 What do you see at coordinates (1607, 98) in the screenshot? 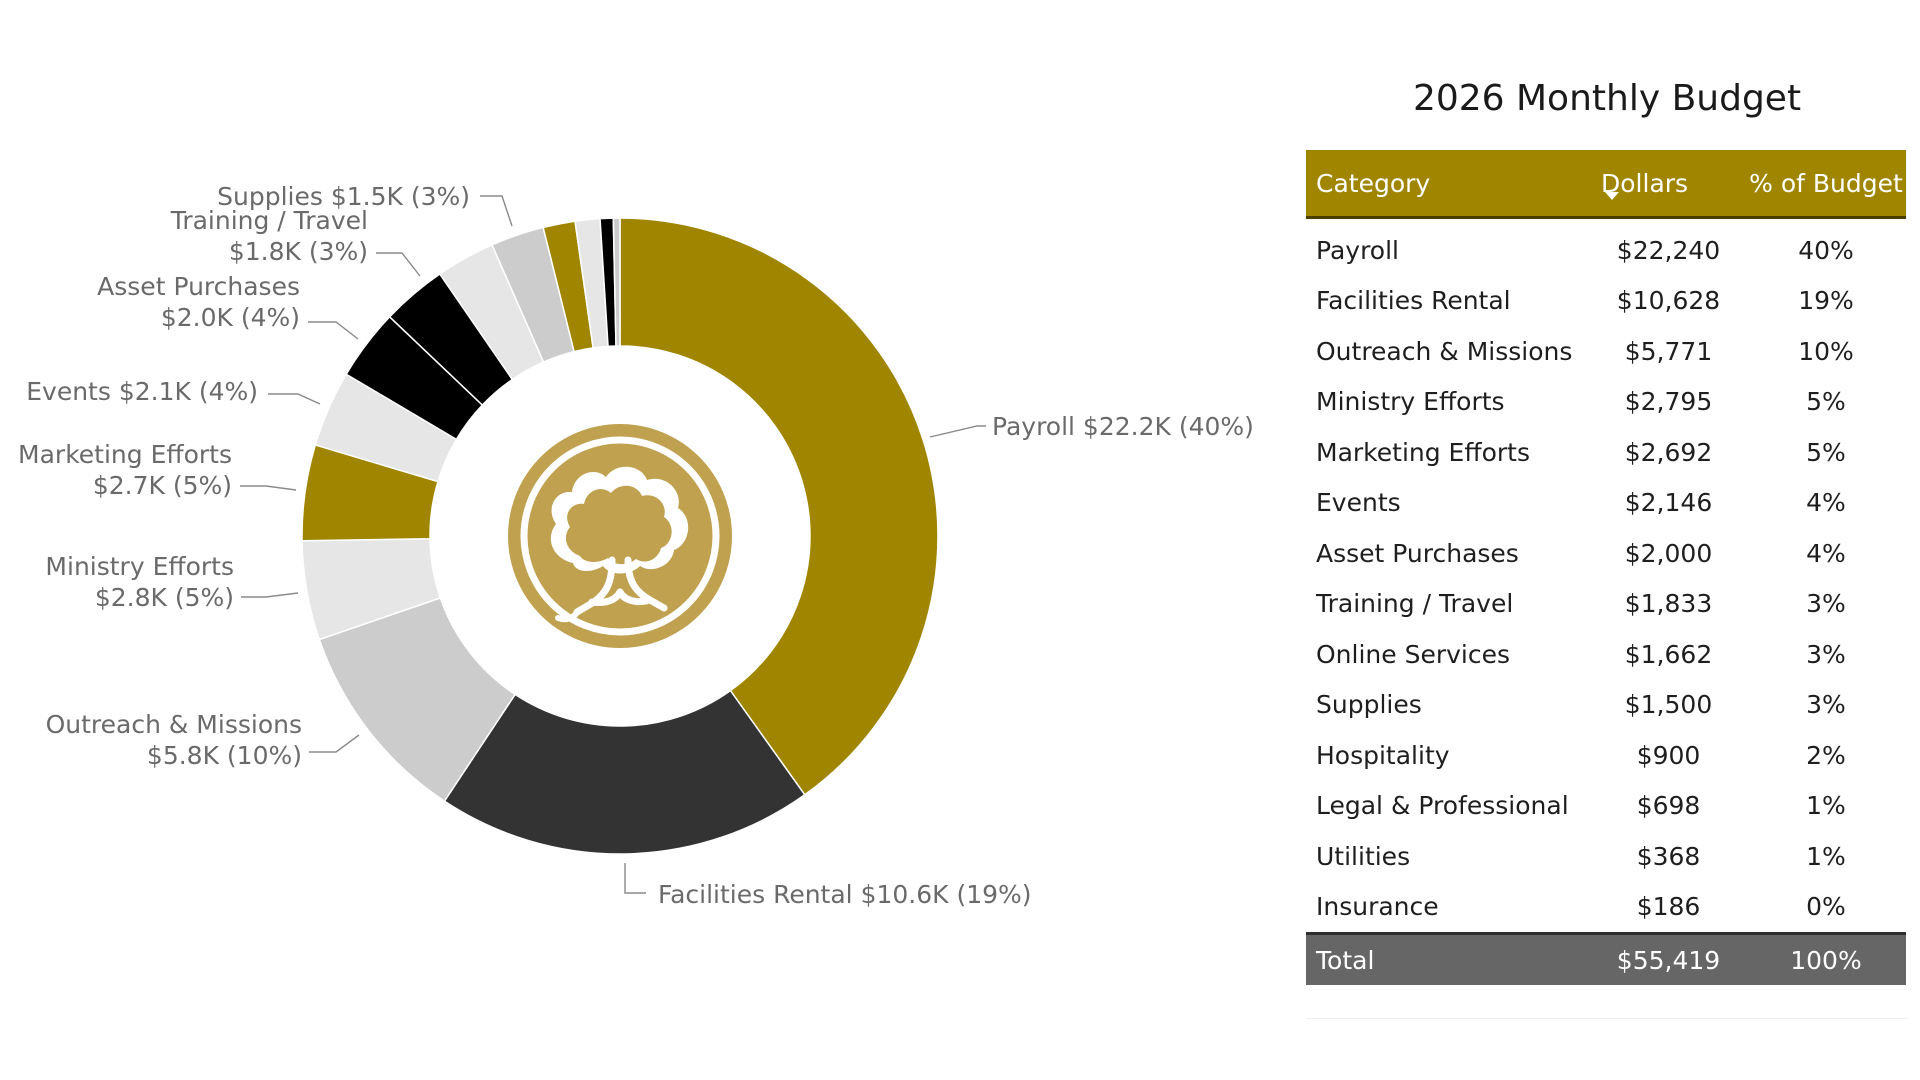
I see `table-title: 2026 Monthly Budget` at bounding box center [1607, 98].